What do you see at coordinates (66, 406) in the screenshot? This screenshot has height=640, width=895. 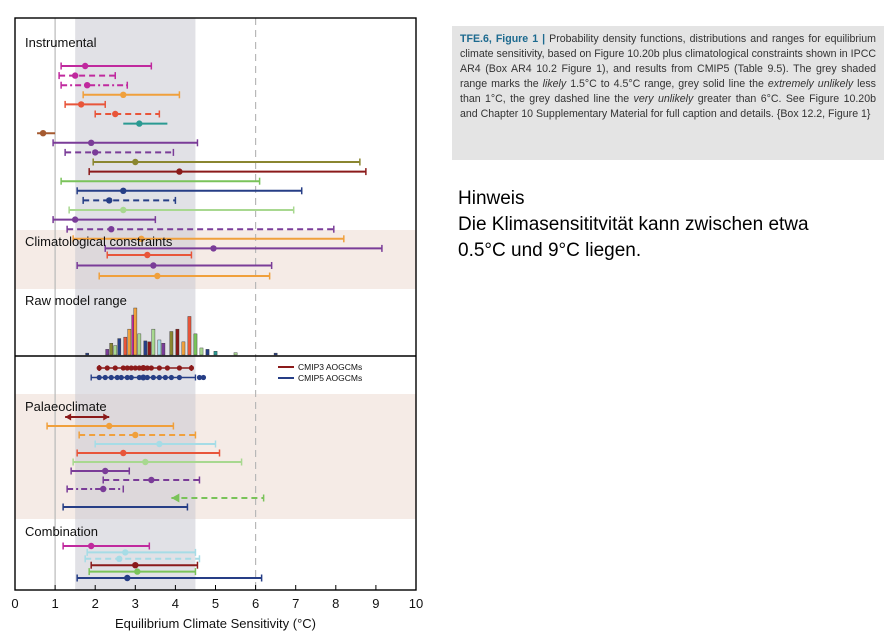 I see `section-label-palaeoclimate: Palaeoclimate` at bounding box center [66, 406].